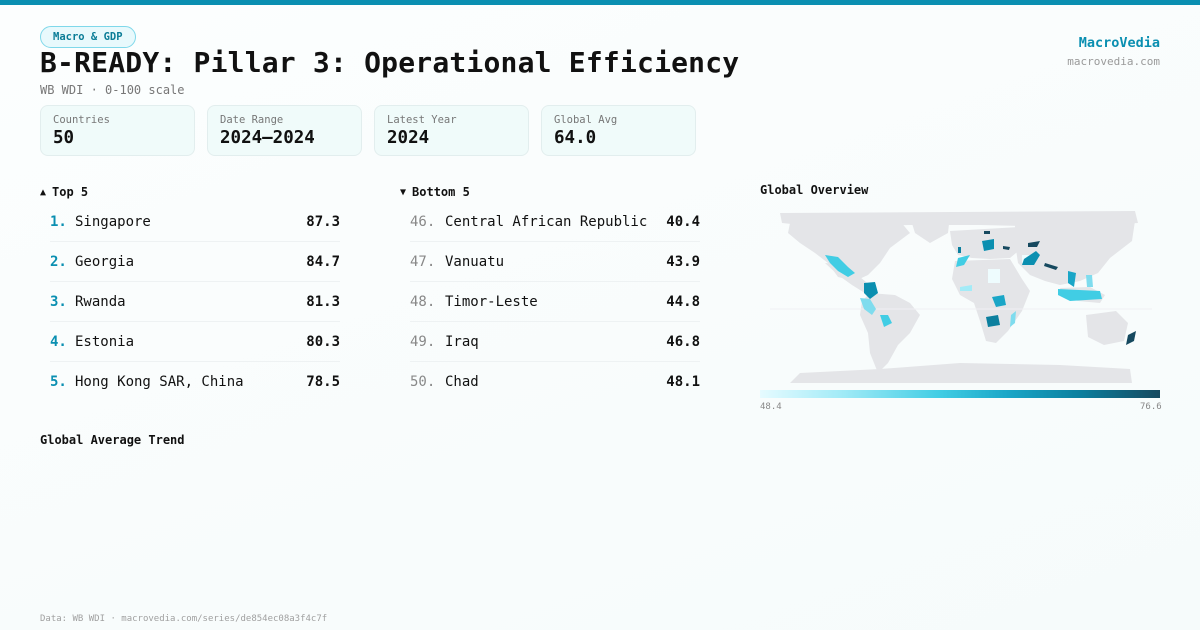 Image resolution: width=1200 pixels, height=630 pixels. What do you see at coordinates (43, 192) in the screenshot?
I see `triangle-up-icon: ▲` at bounding box center [43, 192].